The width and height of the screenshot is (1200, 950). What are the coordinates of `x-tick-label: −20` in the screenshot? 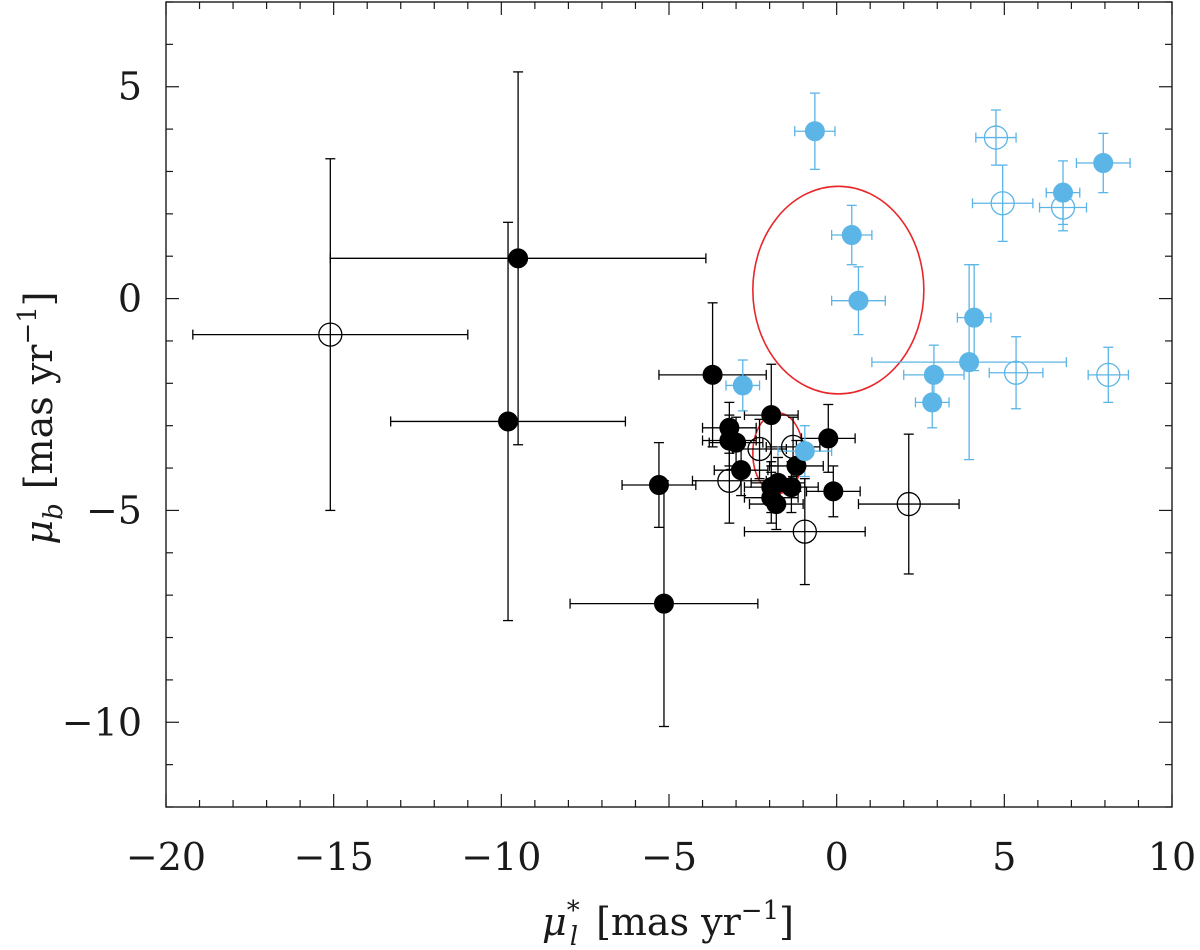 It's located at (166, 857).